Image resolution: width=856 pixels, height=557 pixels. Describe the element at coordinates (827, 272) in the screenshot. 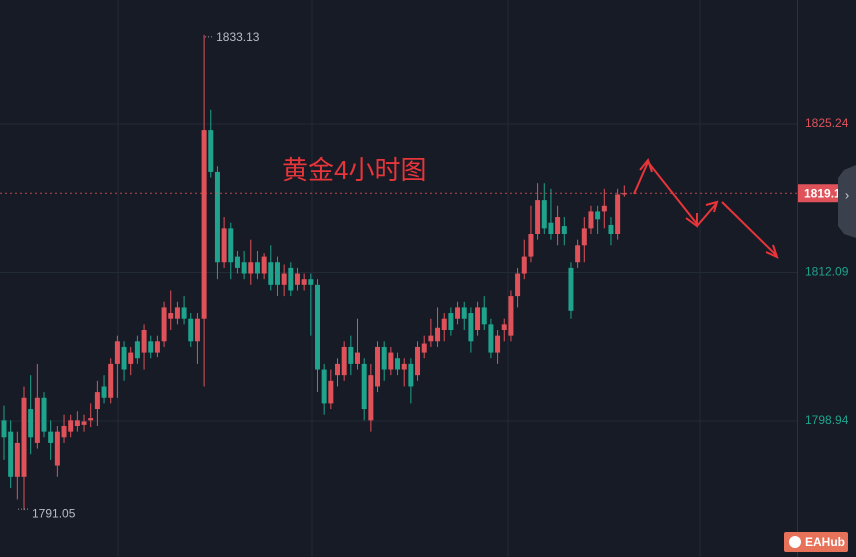

I see `y-tick-label: 1812.09` at that location.